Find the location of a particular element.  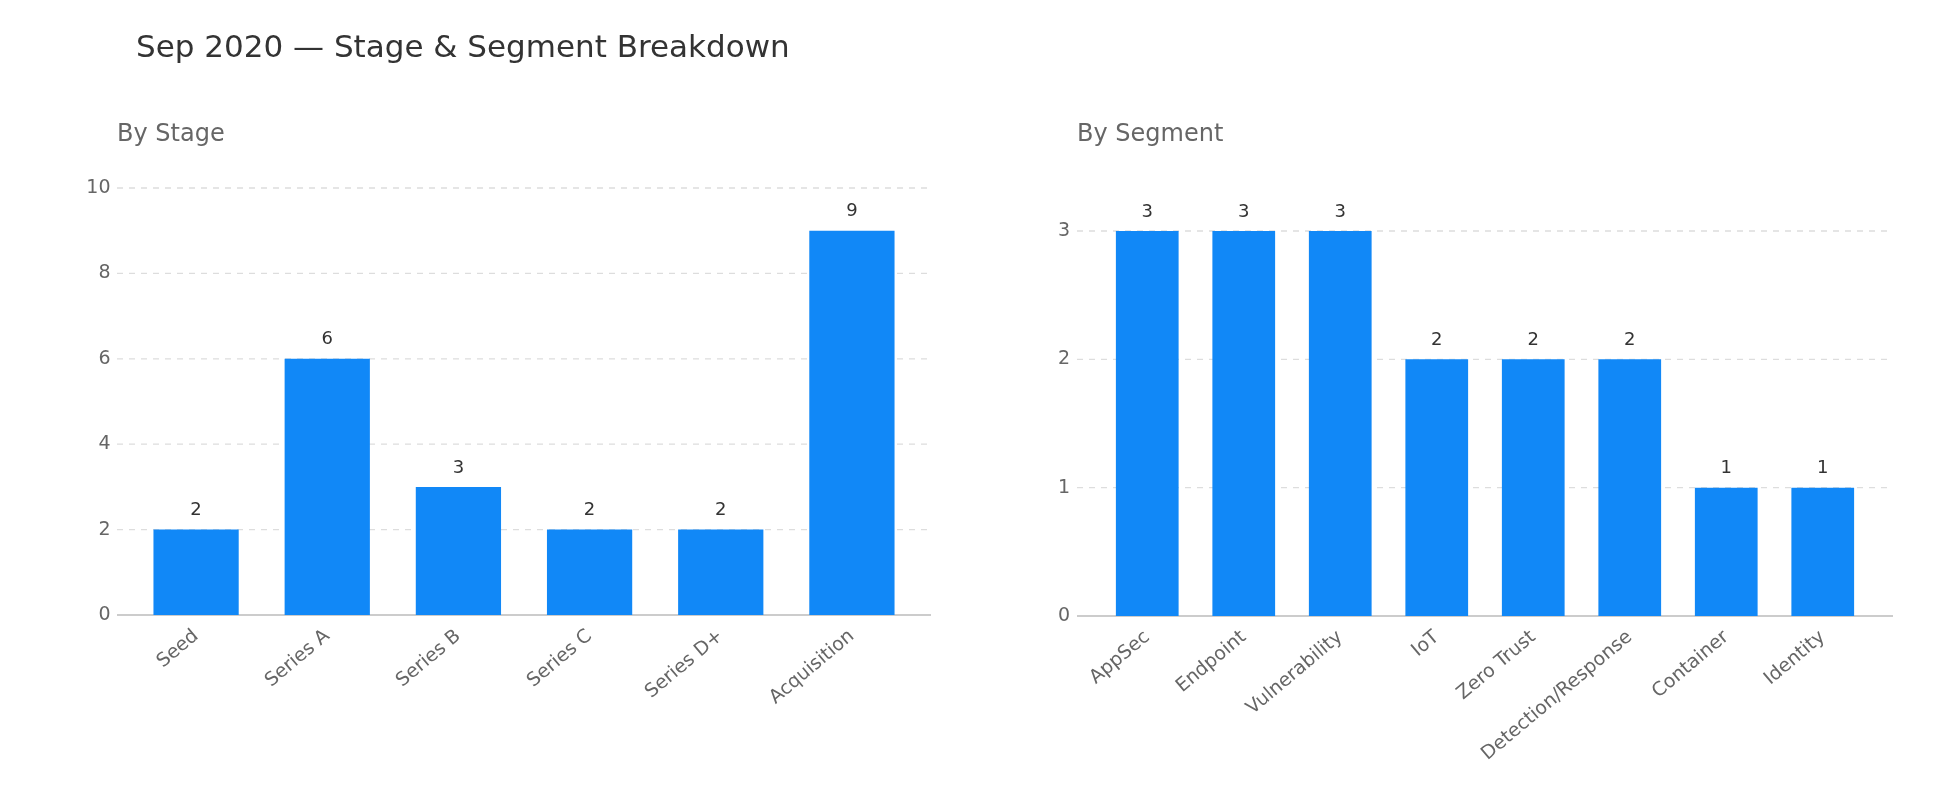

data-label: 9 is located at coordinates (852, 210).